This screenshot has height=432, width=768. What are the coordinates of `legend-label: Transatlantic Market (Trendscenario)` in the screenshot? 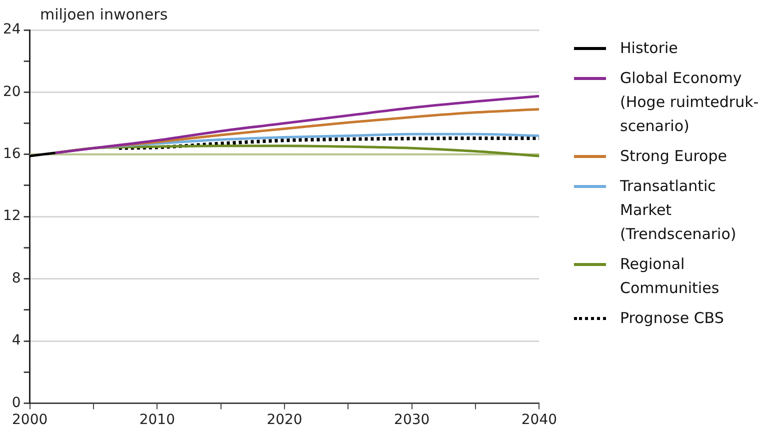 It's located at (679, 210).